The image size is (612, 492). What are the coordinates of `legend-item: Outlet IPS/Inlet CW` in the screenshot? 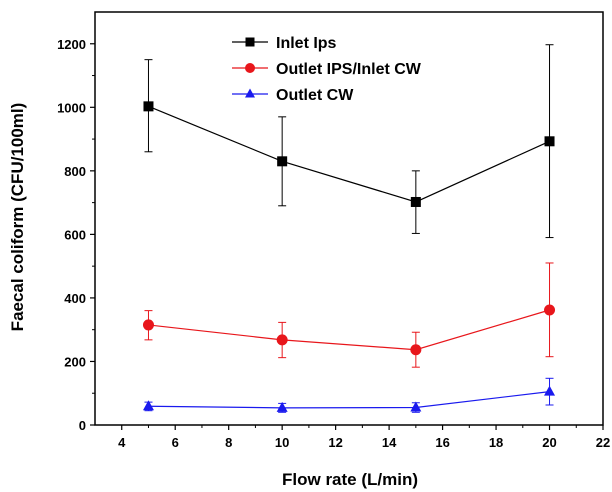 It's located at (327, 69).